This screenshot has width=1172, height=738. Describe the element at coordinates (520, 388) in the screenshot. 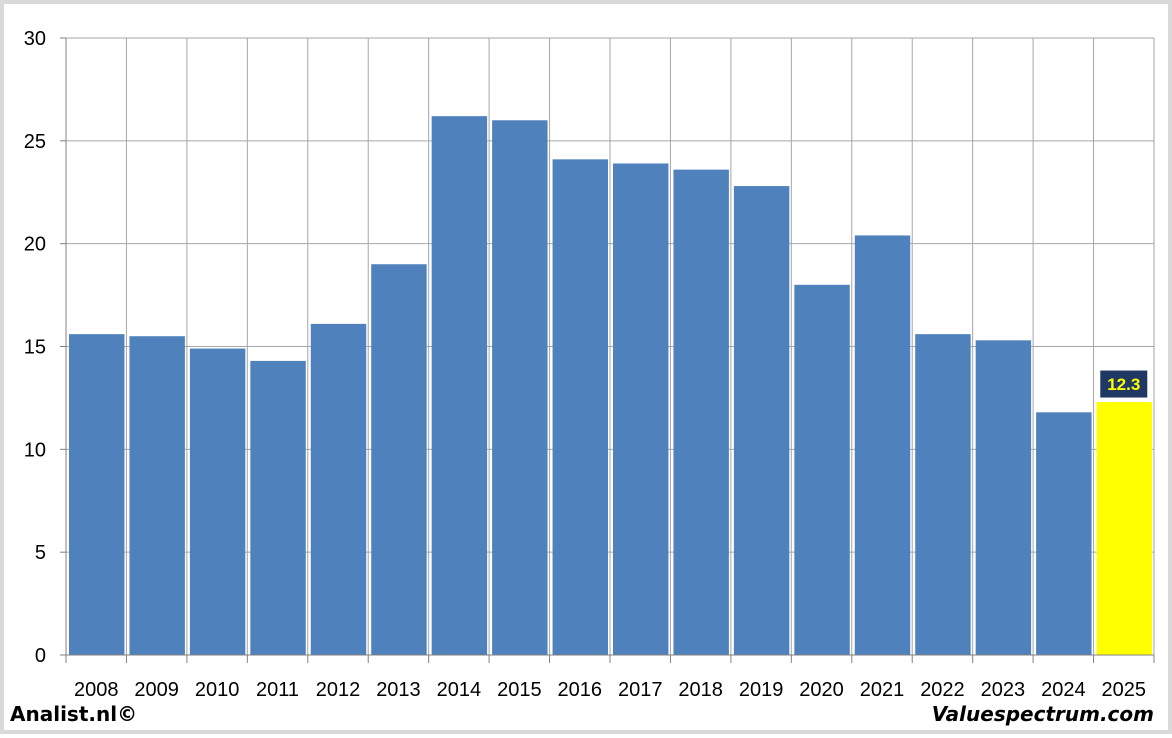

I see `bar-2015` at that location.